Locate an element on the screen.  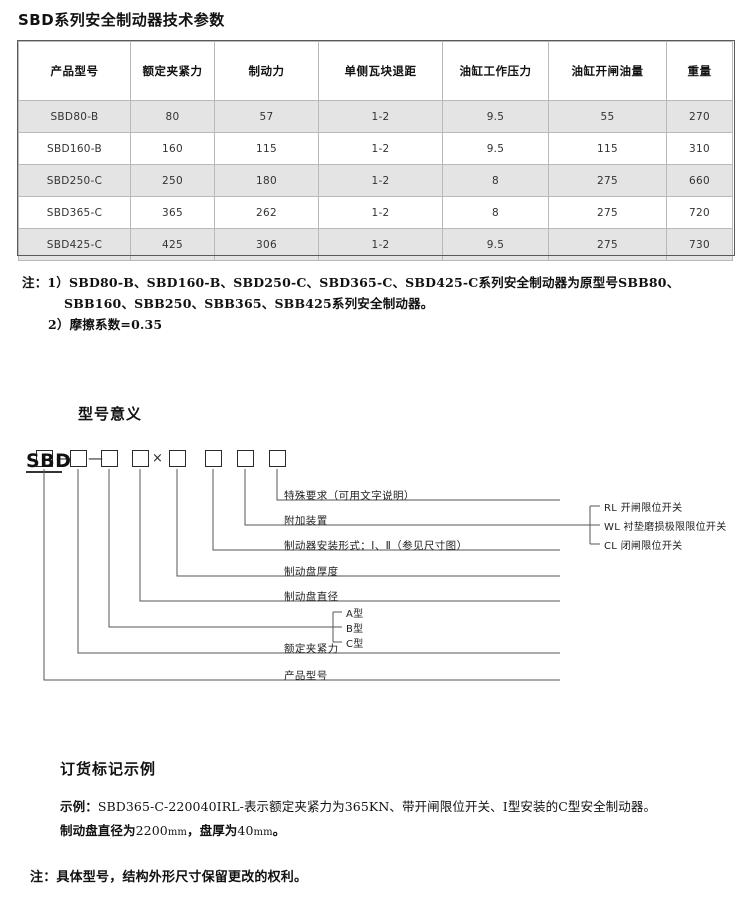
label-disc-thickness: 制动盘厚度 is located at coordinates (311, 572).